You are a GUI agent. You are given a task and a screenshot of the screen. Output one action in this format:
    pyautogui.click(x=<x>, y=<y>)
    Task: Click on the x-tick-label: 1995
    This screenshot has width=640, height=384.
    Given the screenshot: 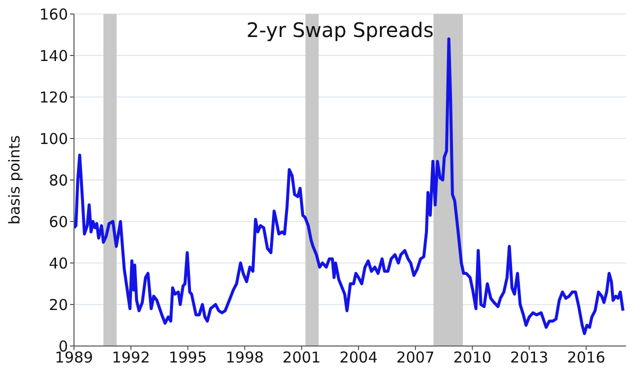 What is the action you would take?
    pyautogui.click(x=187, y=357)
    